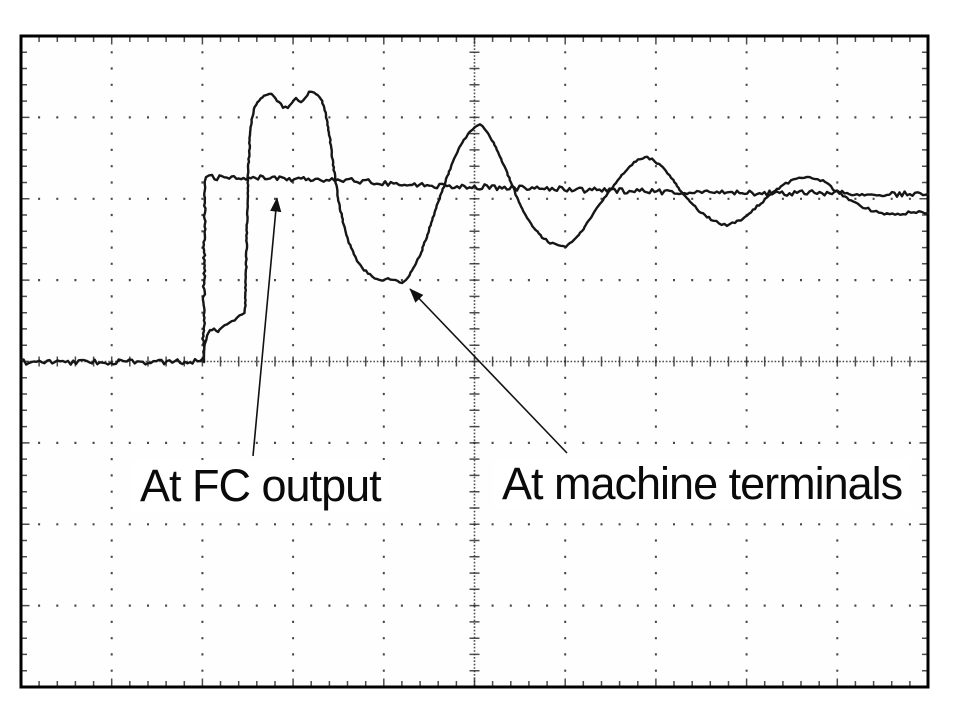 Image resolution: width=960 pixels, height=720 pixels. What do you see at coordinates (267, 327) in the screenshot?
I see `fc-output-arrow` at bounding box center [267, 327].